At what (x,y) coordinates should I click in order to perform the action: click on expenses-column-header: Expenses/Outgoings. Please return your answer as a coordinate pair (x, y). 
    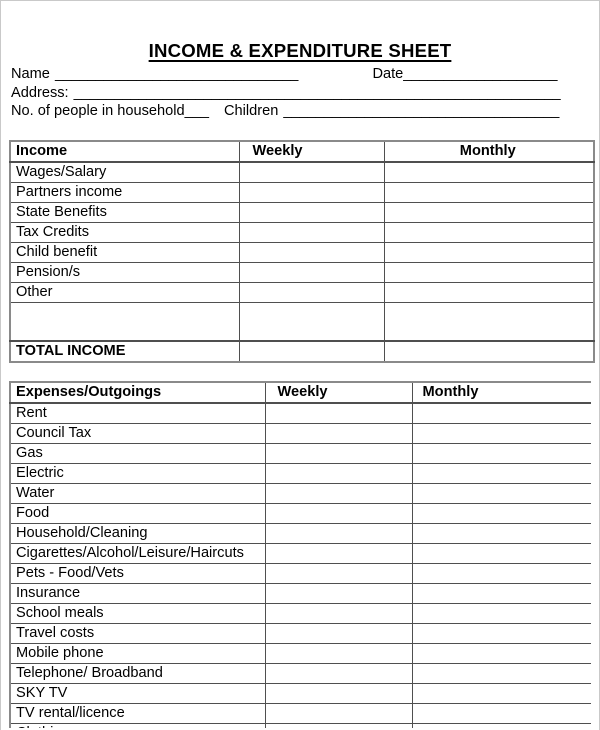
    Looking at the image, I should click on (137, 392).